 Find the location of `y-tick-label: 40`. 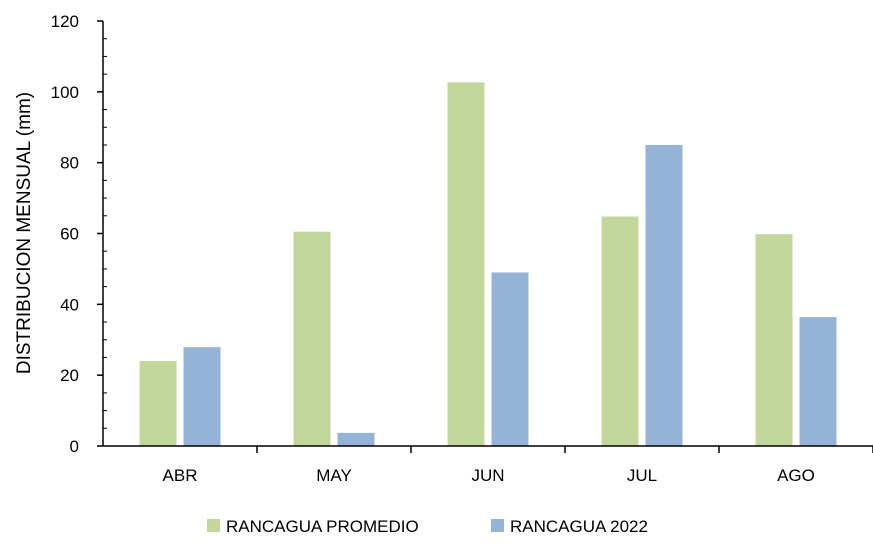

y-tick-label: 40 is located at coordinates (69, 304).